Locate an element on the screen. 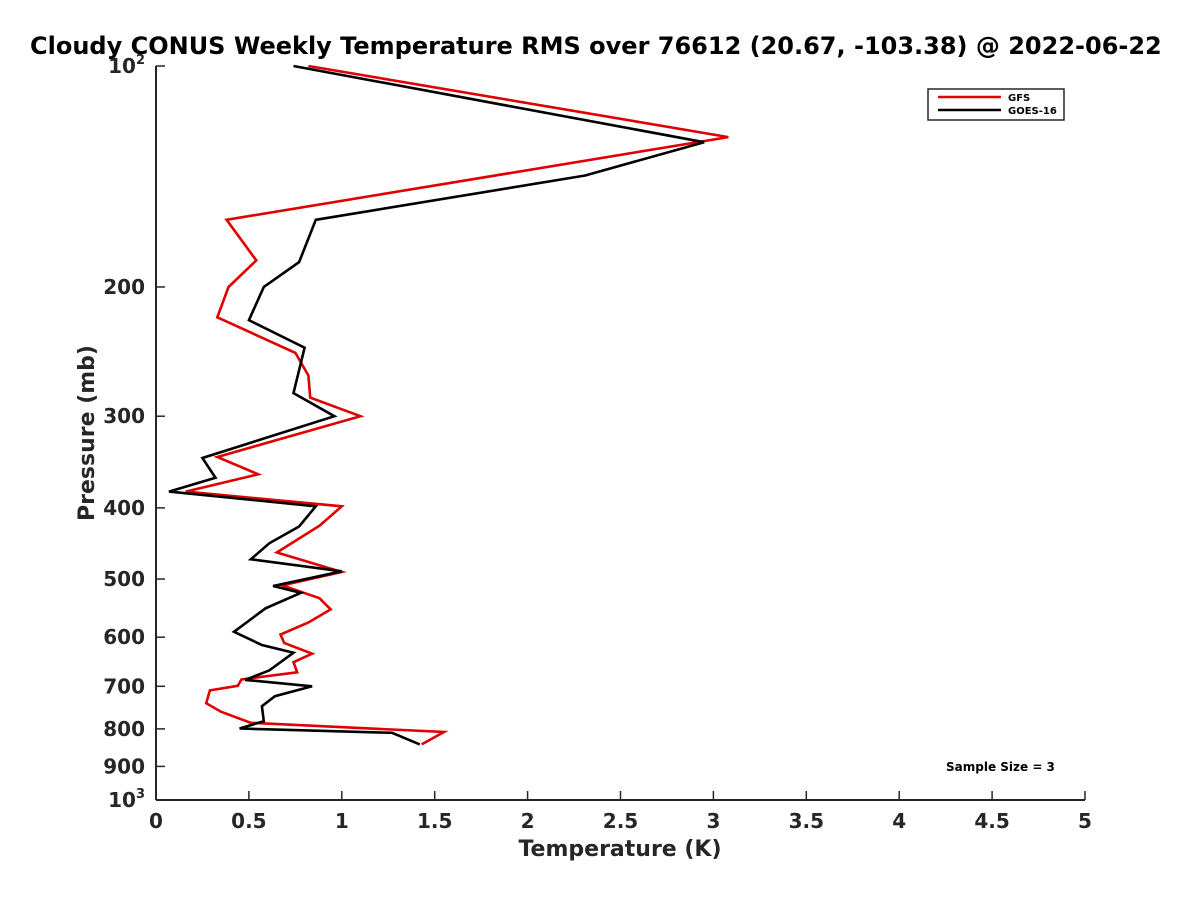 This screenshot has width=1200, height=900. x-tick-label: 4 is located at coordinates (899, 821).